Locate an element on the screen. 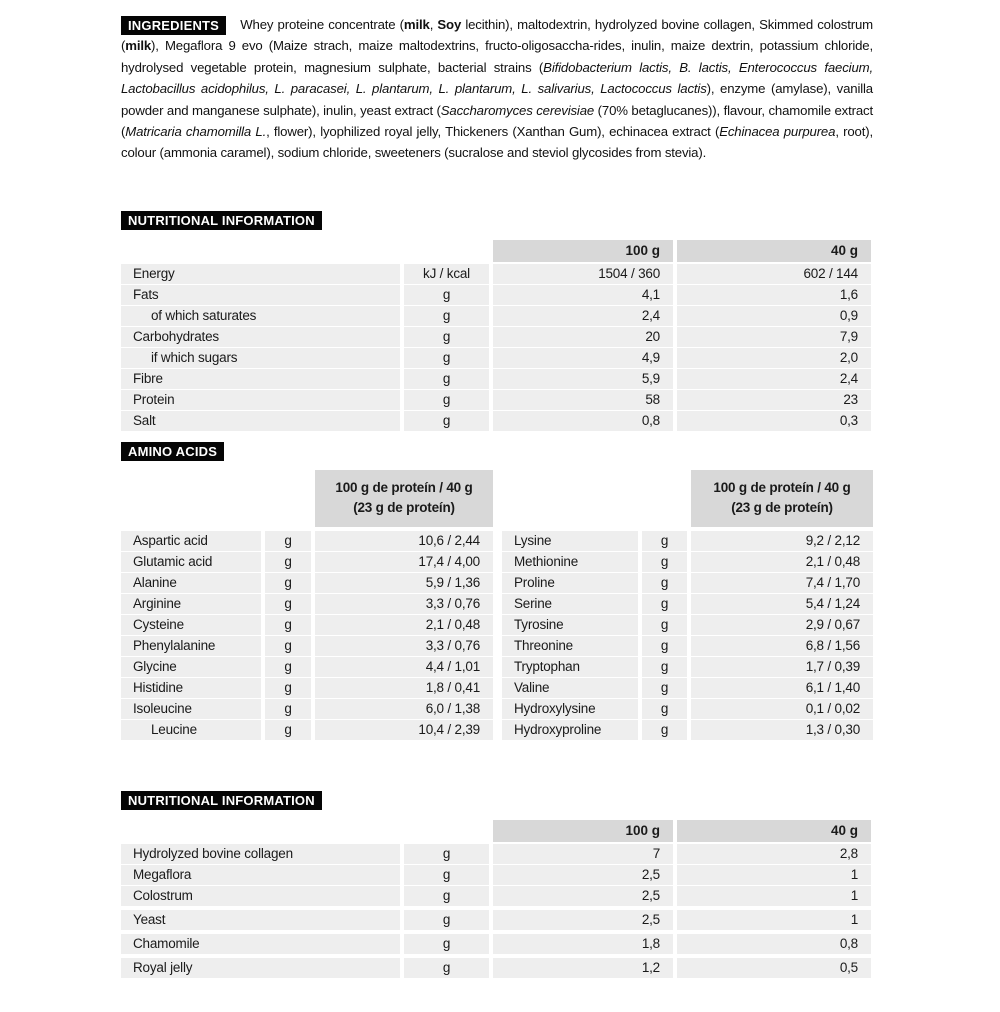 The width and height of the screenshot is (1000, 1012). row-value-40g: 0,8 is located at coordinates (774, 944).